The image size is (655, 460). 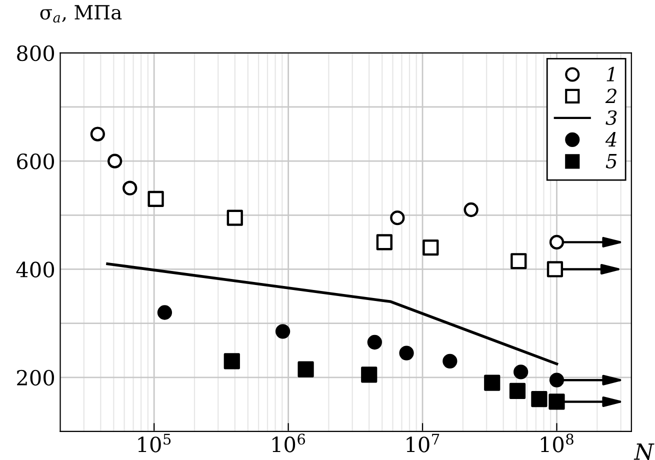 I want to click on y-tick-label: 800, so click(x=35, y=53).